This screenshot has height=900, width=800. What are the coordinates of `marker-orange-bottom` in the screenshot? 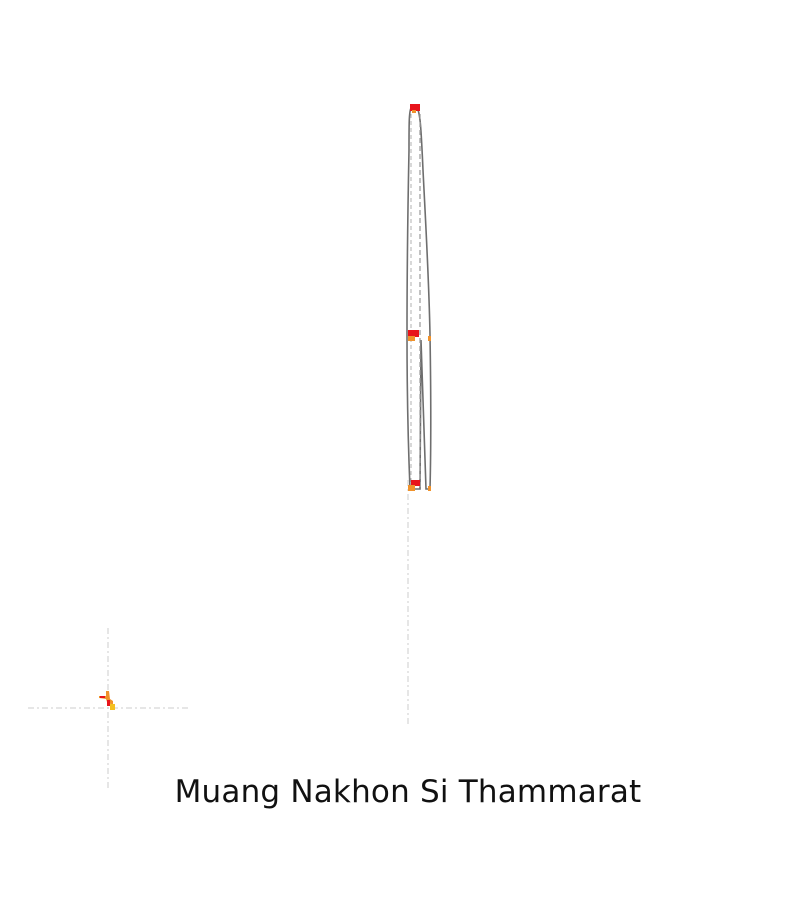 It's located at (411, 488).